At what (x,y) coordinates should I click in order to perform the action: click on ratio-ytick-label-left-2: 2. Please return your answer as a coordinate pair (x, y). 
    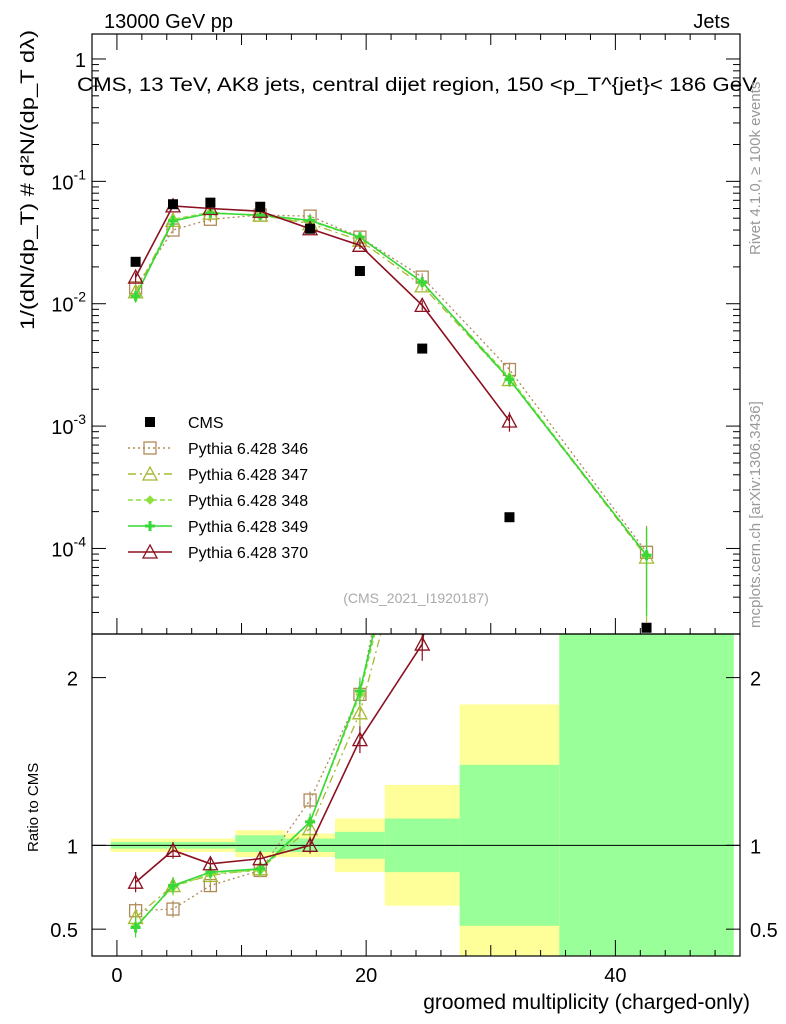
    Looking at the image, I should click on (72, 680).